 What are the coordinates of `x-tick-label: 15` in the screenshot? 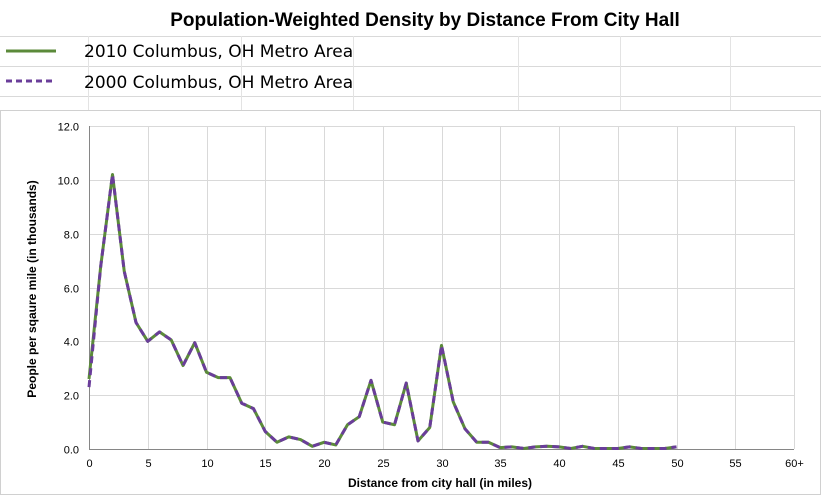 It's located at (265, 464).